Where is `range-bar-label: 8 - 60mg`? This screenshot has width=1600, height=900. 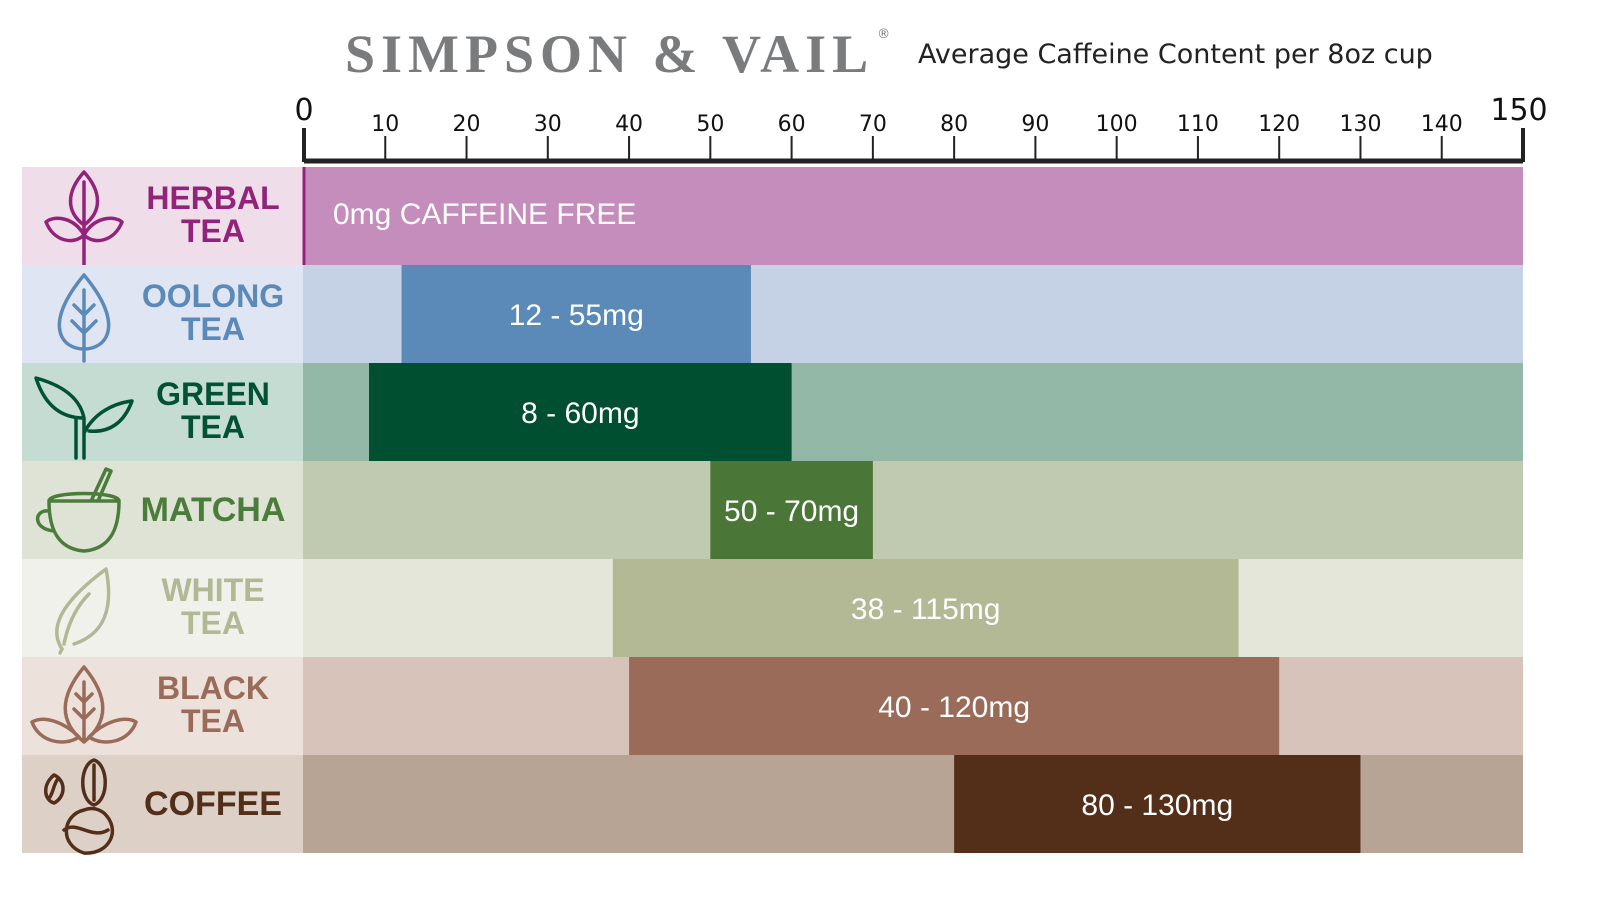
range-bar-label: 8 - 60mg is located at coordinates (580, 413).